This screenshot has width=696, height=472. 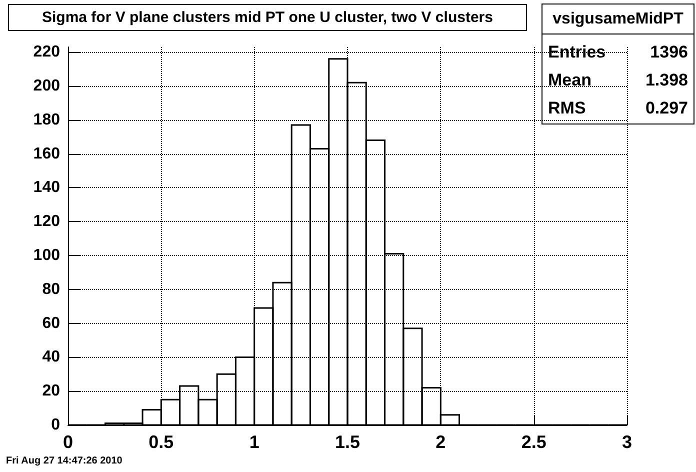 What do you see at coordinates (64, 461) in the screenshot?
I see `text: Fri Aug 27 14:47:26 2010` at bounding box center [64, 461].